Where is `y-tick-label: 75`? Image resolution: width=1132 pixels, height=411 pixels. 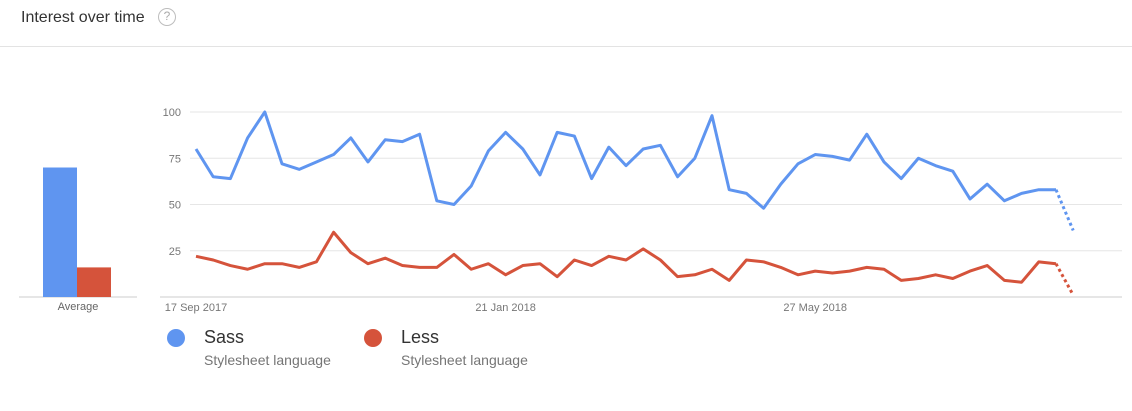 y-tick-label: 75 is located at coordinates (175, 159).